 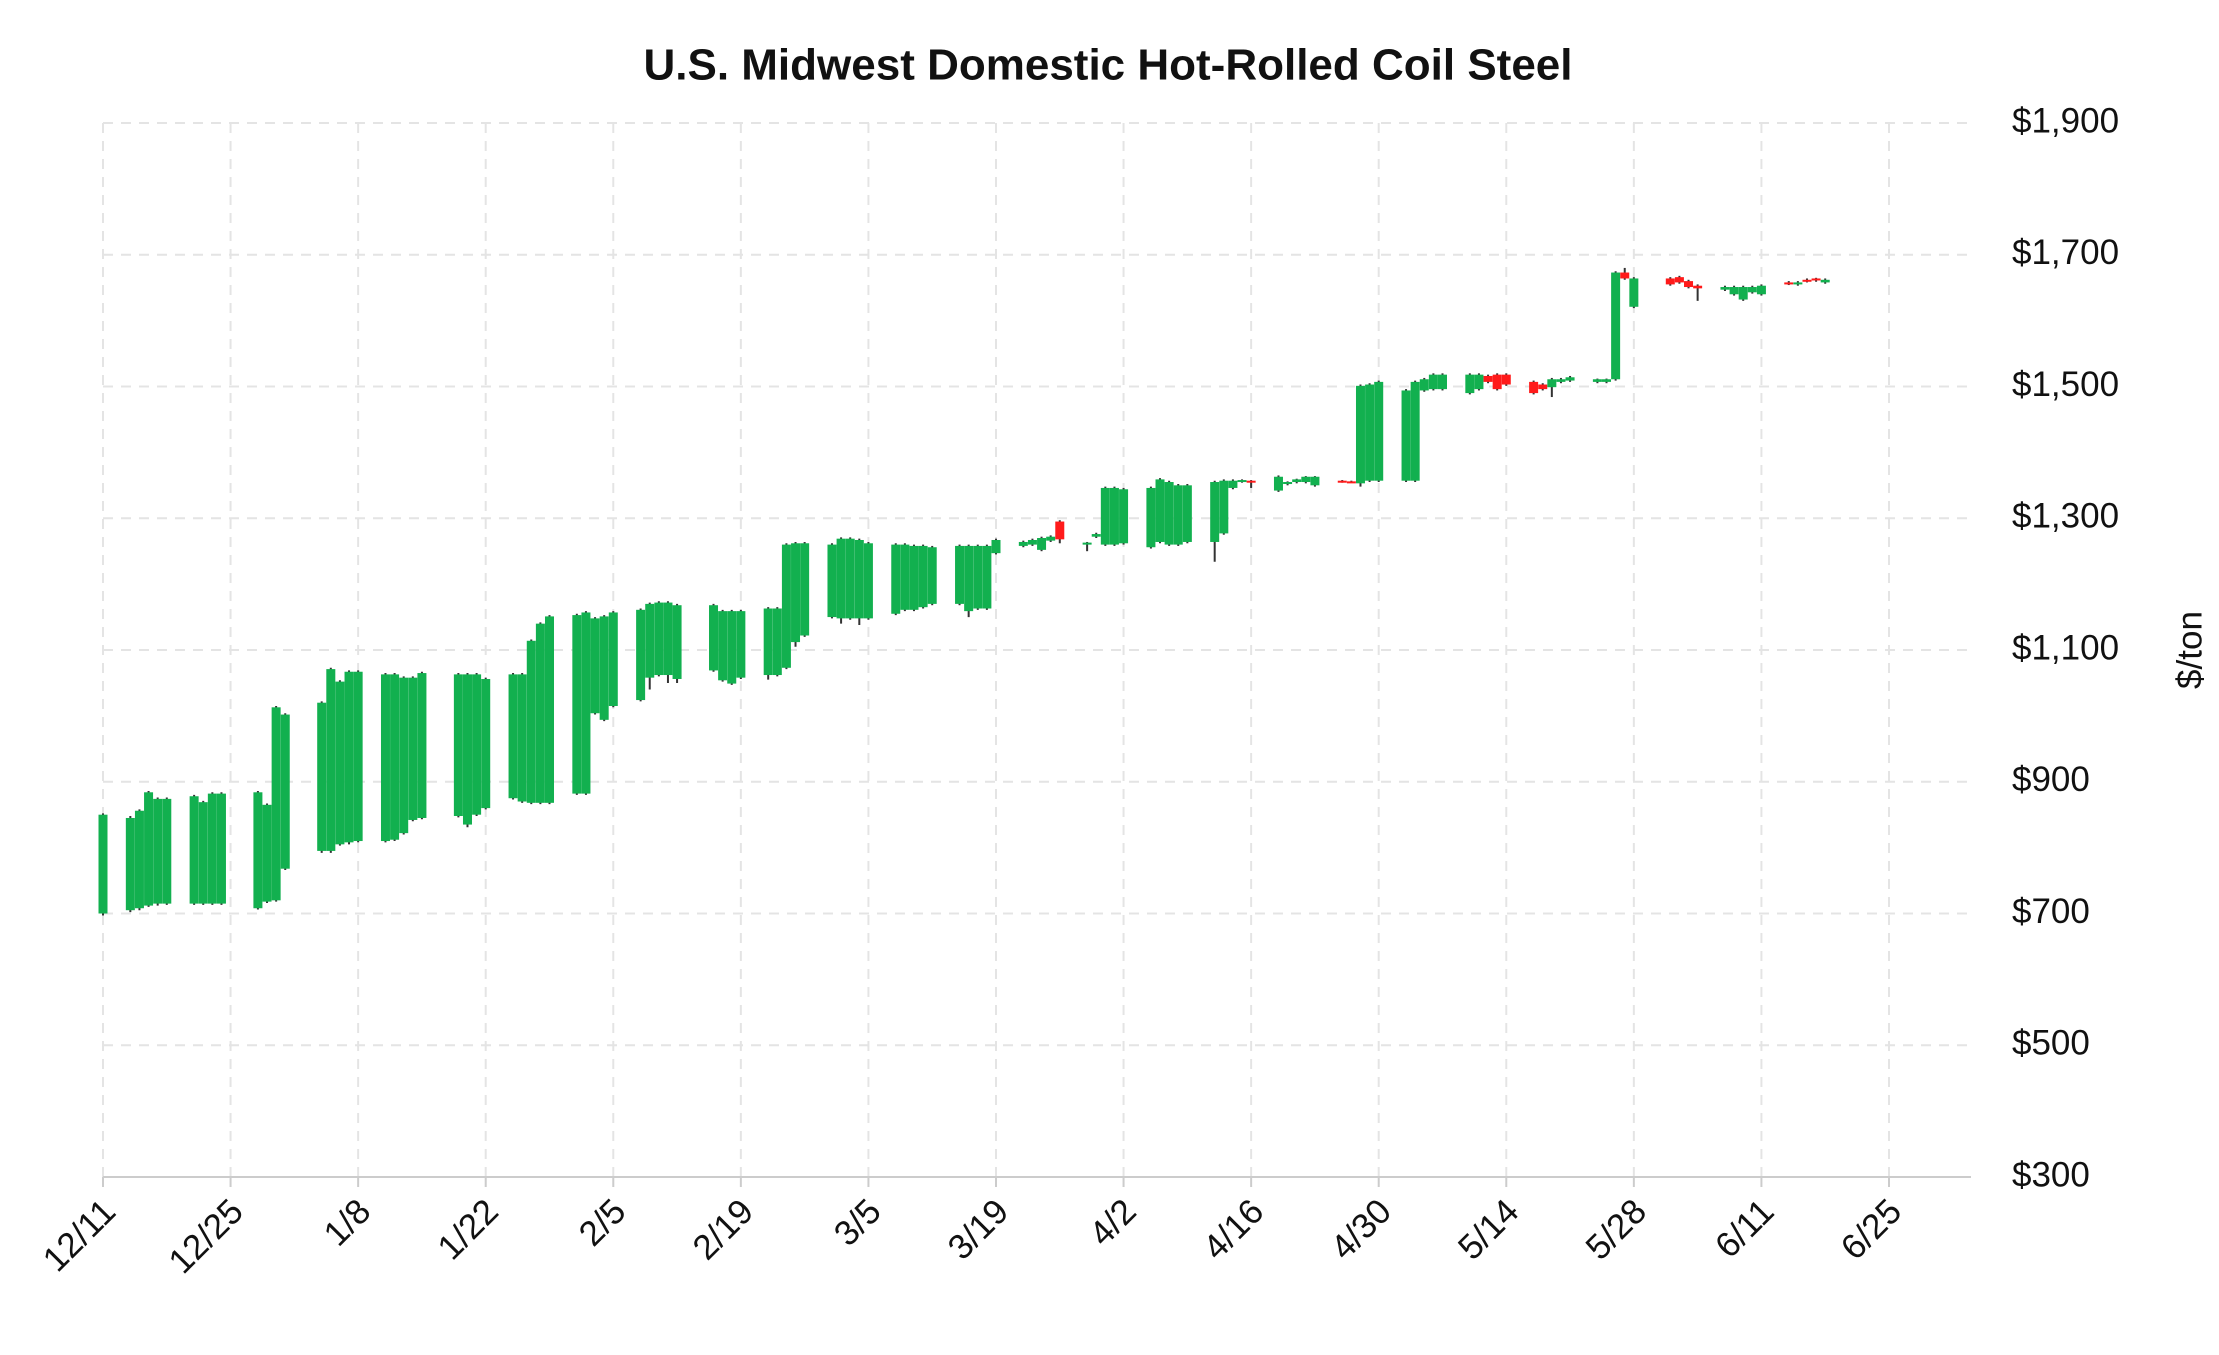 What do you see at coordinates (2065, 384) in the screenshot?
I see `y-tick-label: $1,500` at bounding box center [2065, 384].